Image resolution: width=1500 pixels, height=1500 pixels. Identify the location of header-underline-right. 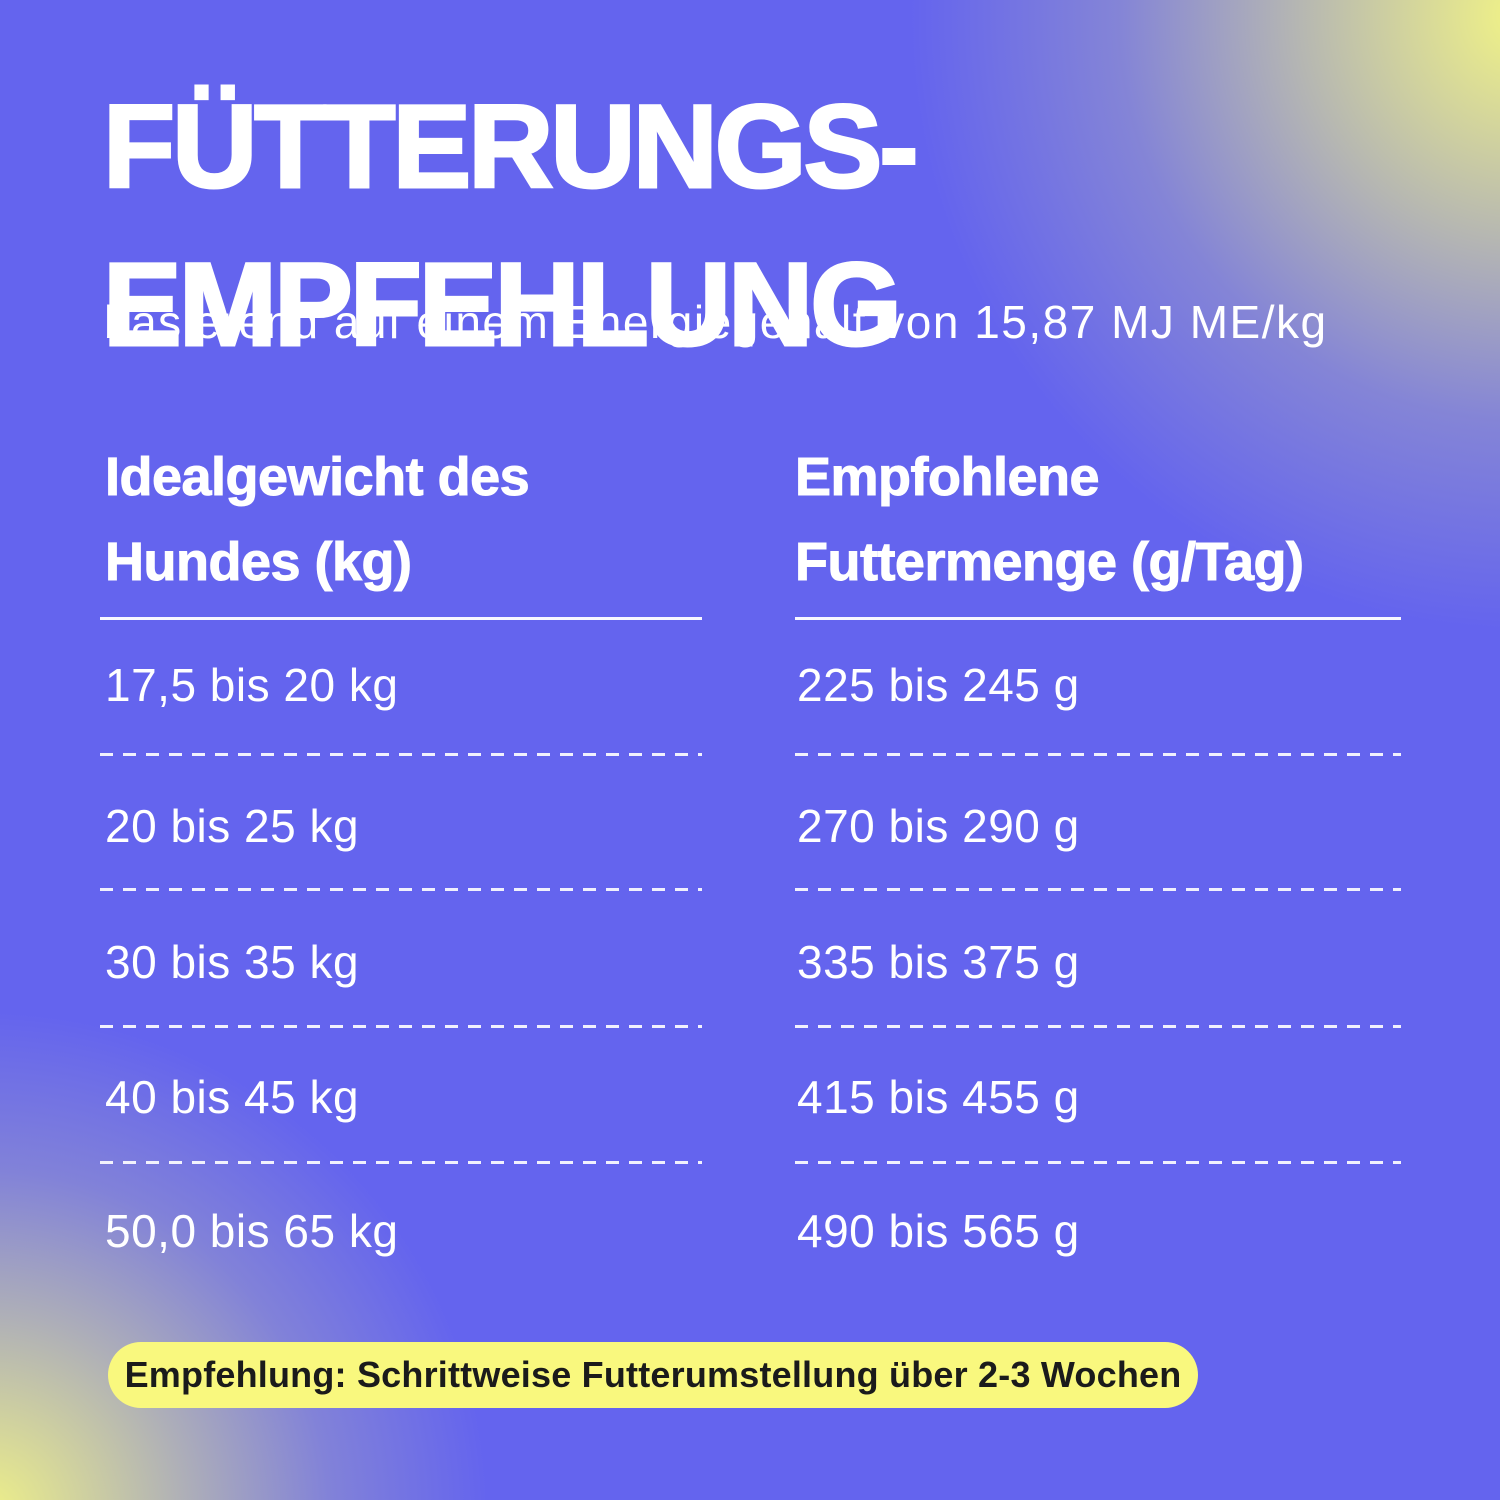
(1098, 618).